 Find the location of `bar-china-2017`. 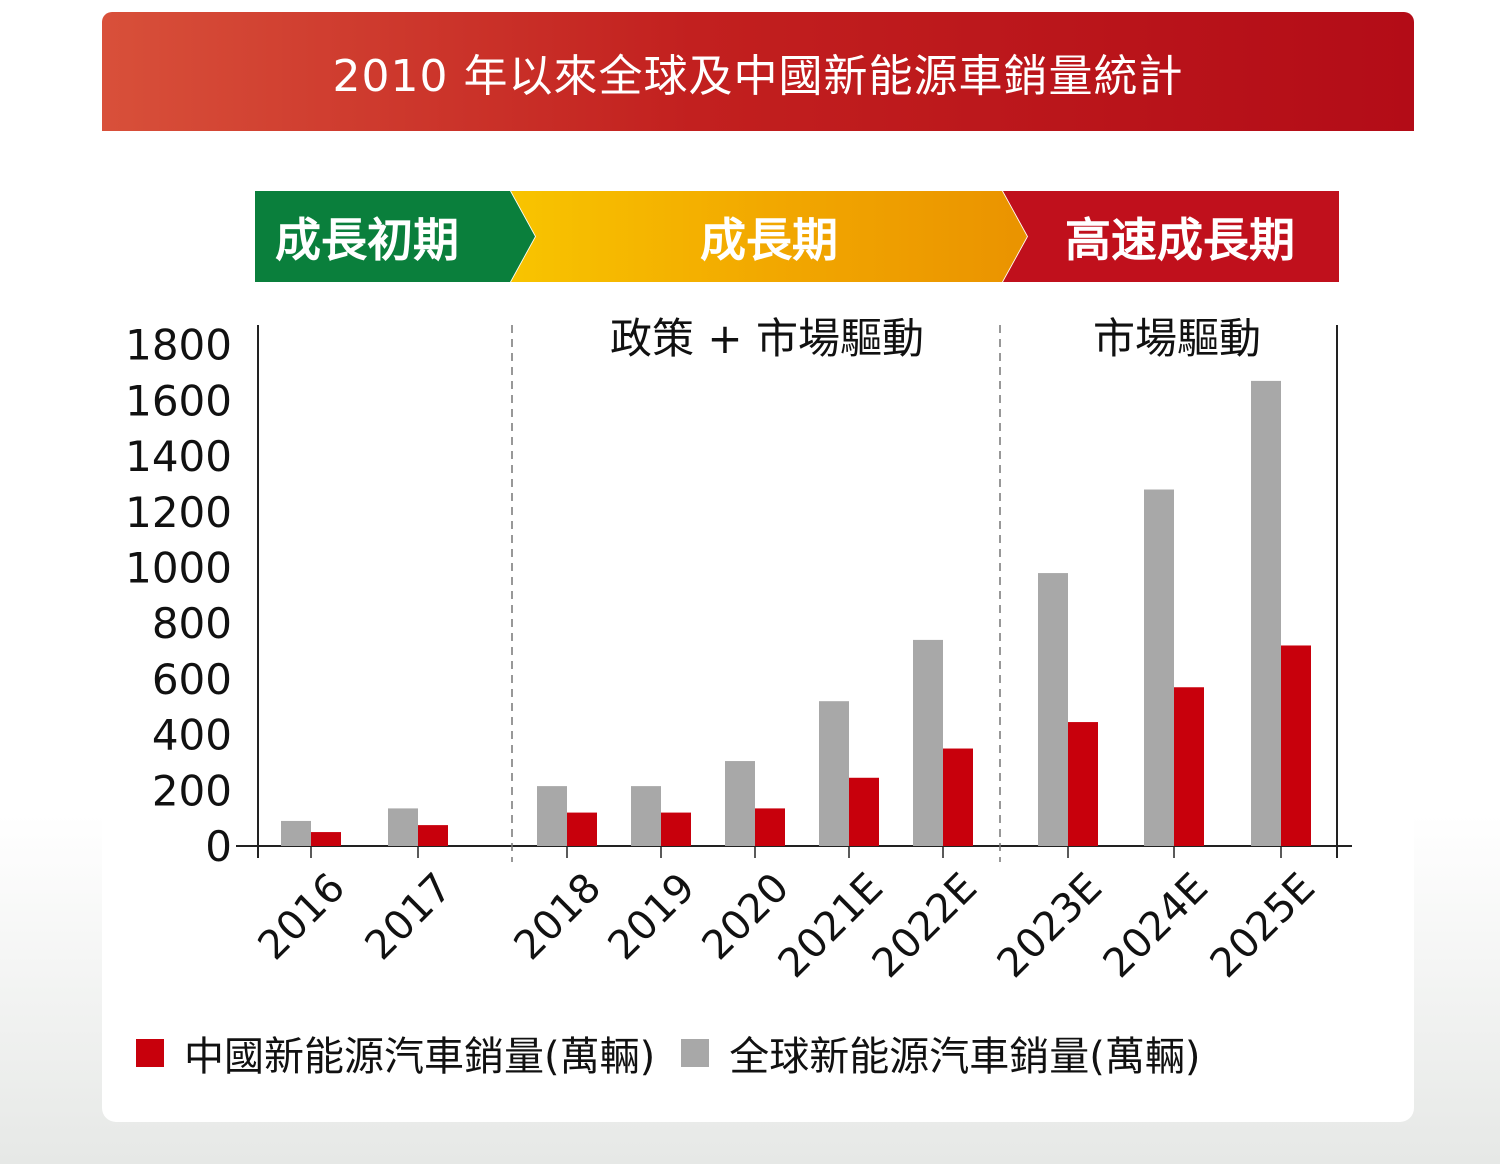

bar-china-2017 is located at coordinates (433, 835).